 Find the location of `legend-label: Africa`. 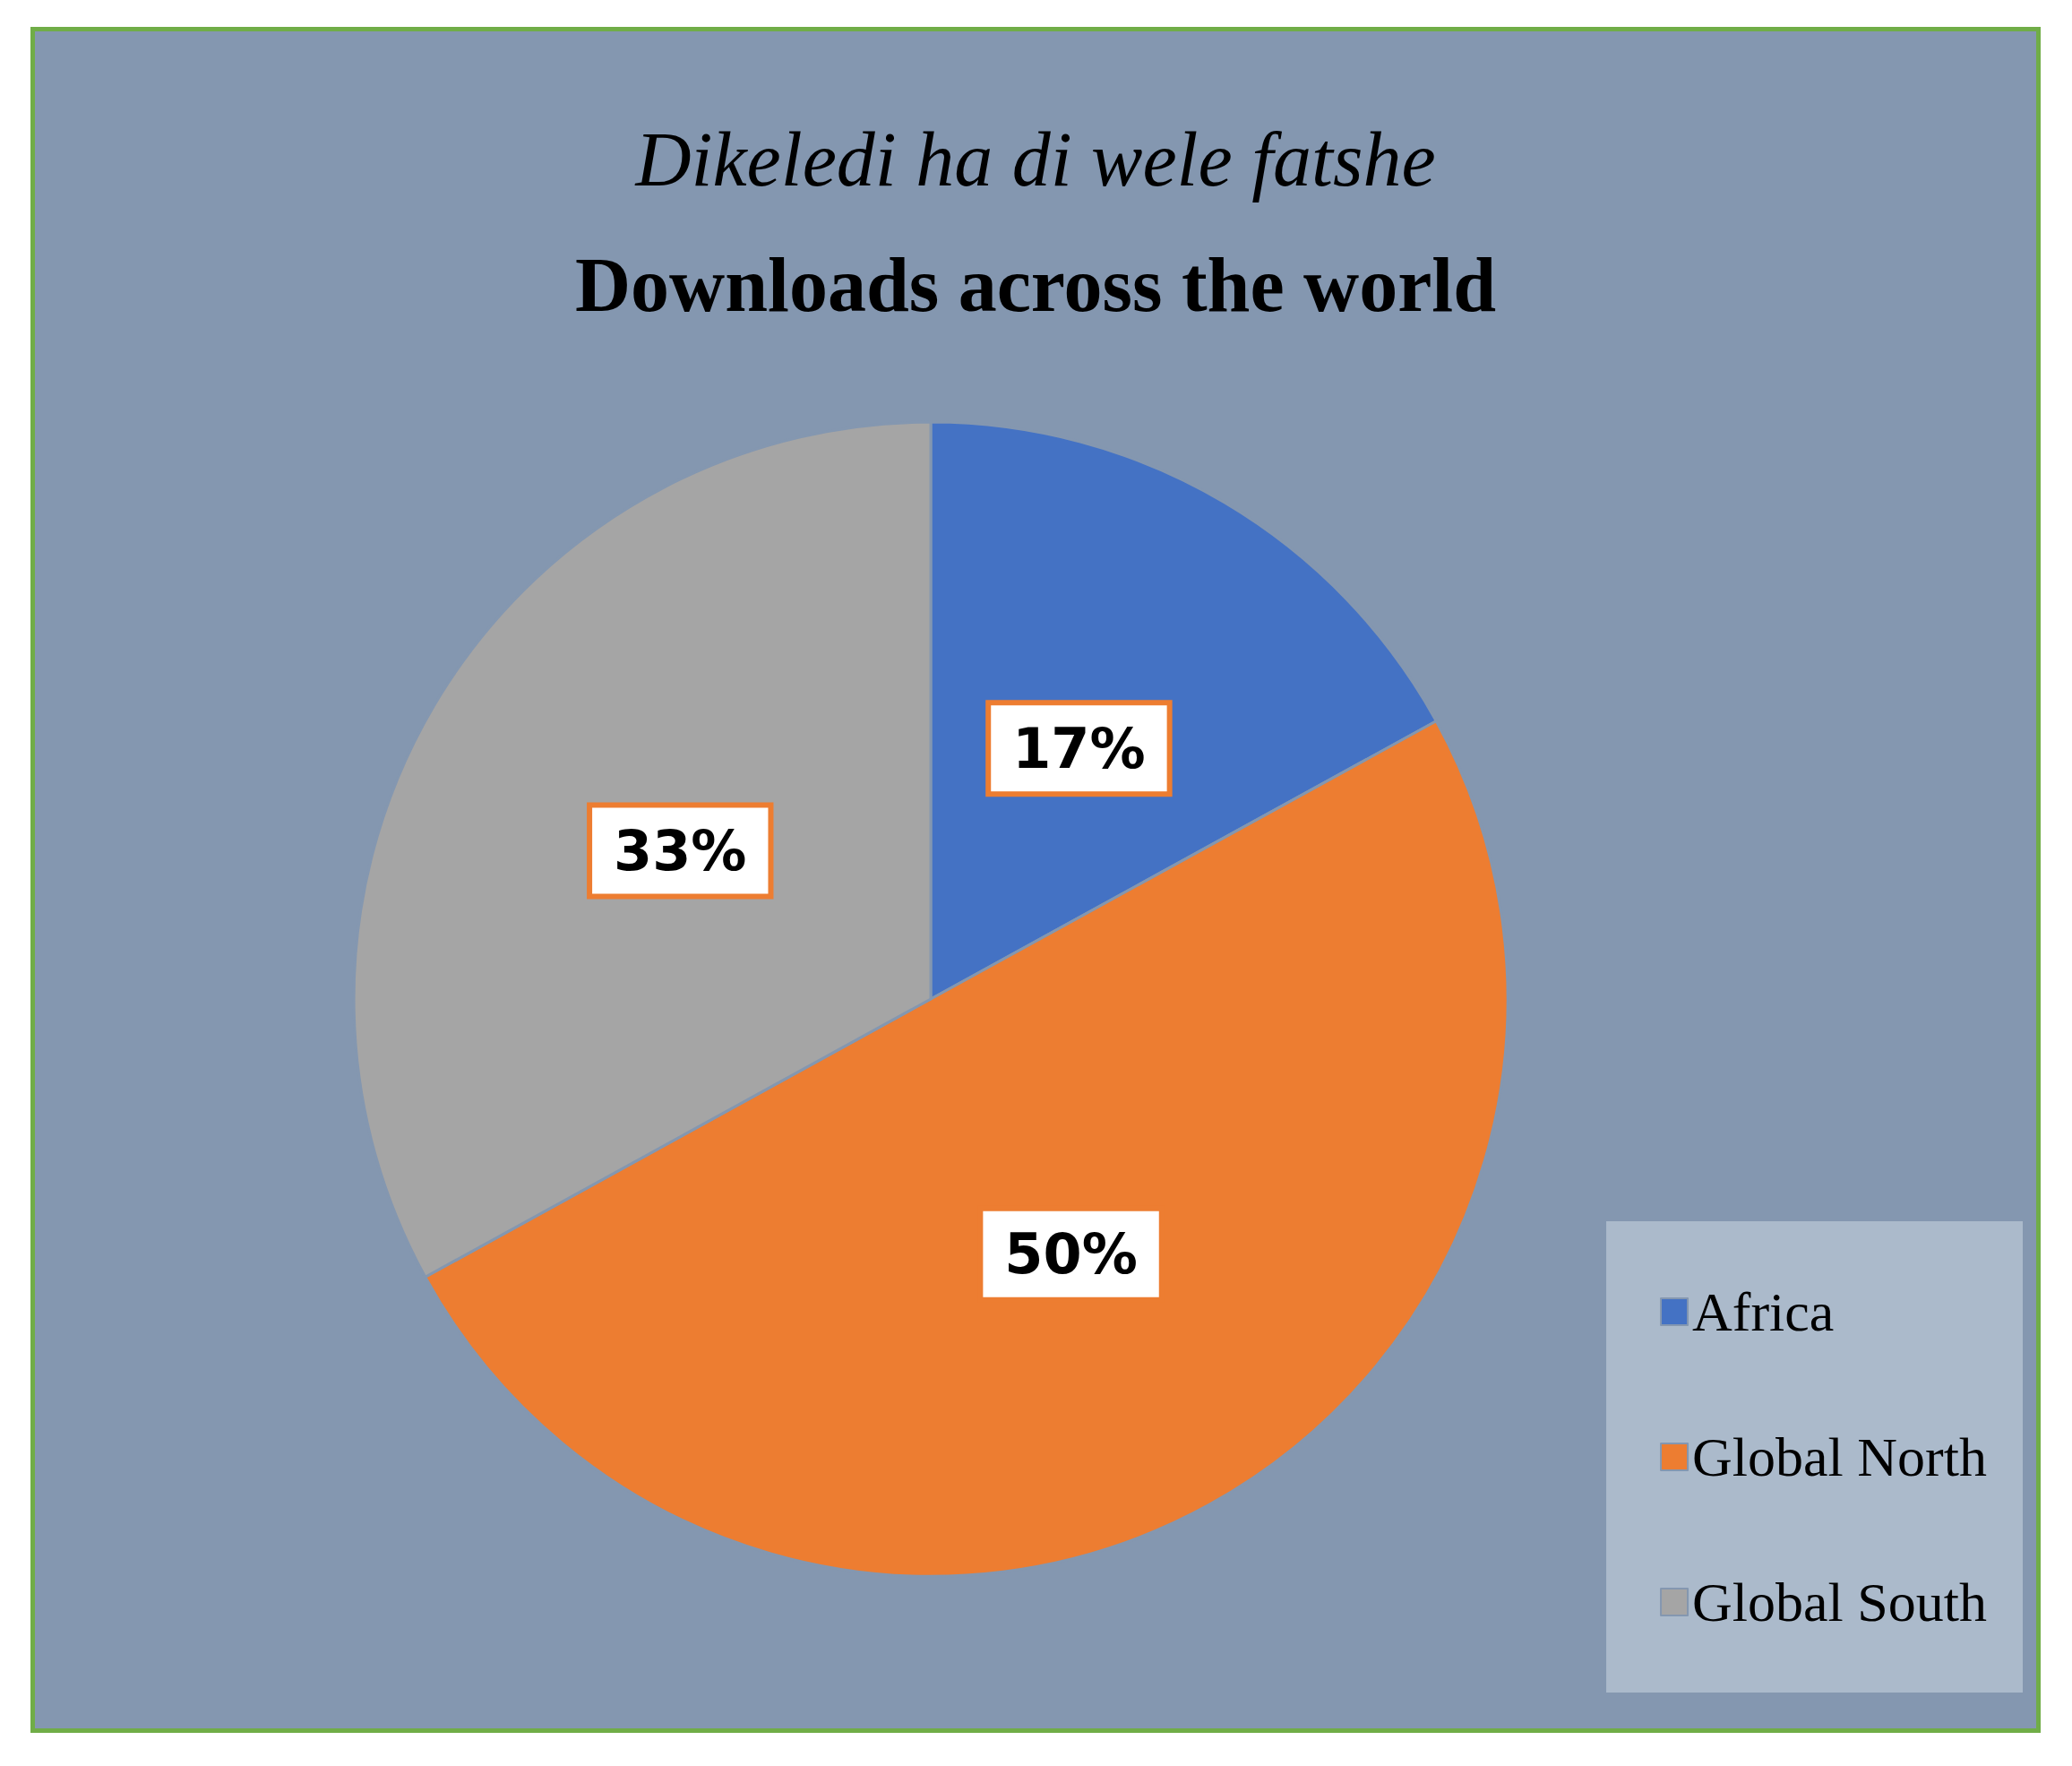

legend-label: Africa is located at coordinates (1764, 1311).